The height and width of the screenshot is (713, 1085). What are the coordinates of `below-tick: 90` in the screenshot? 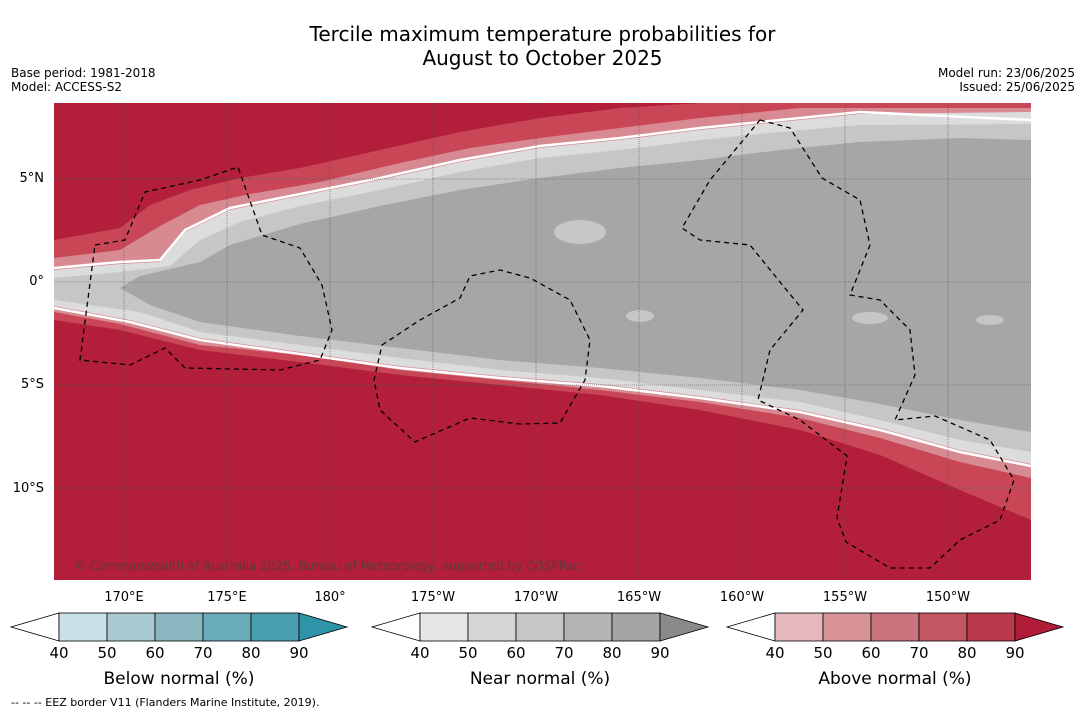 It's located at (299, 653).